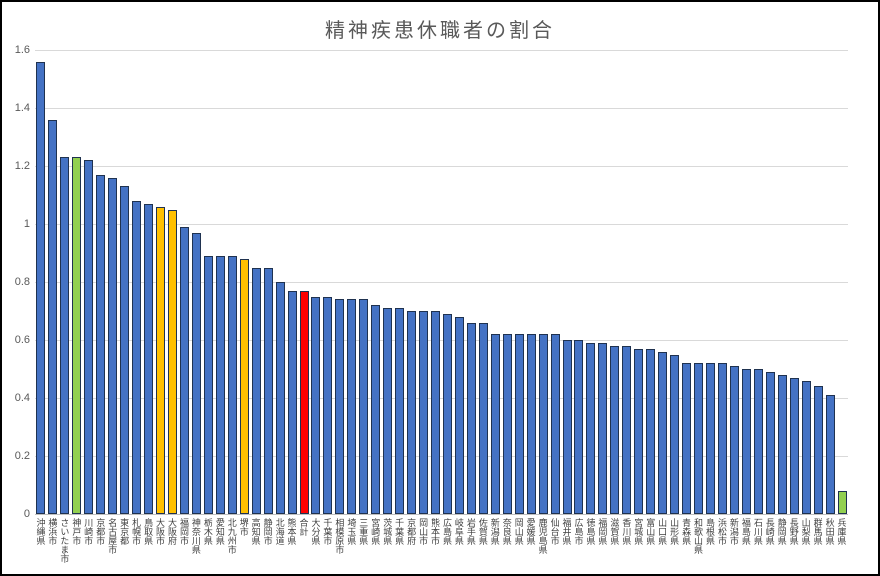  I want to click on bar-長野県, so click(794, 445).